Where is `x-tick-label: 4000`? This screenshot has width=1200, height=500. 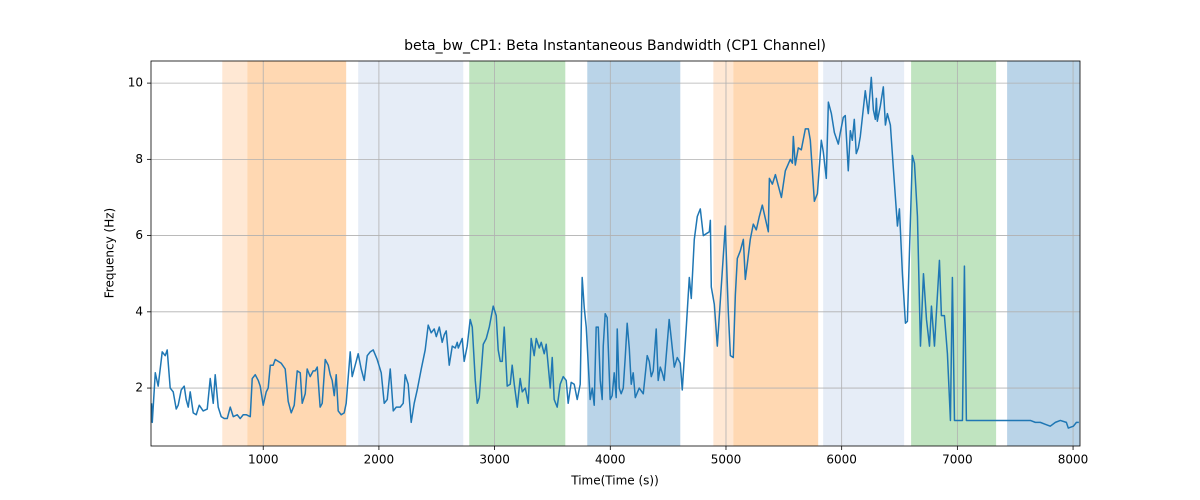 x-tick-label: 4000 is located at coordinates (610, 460).